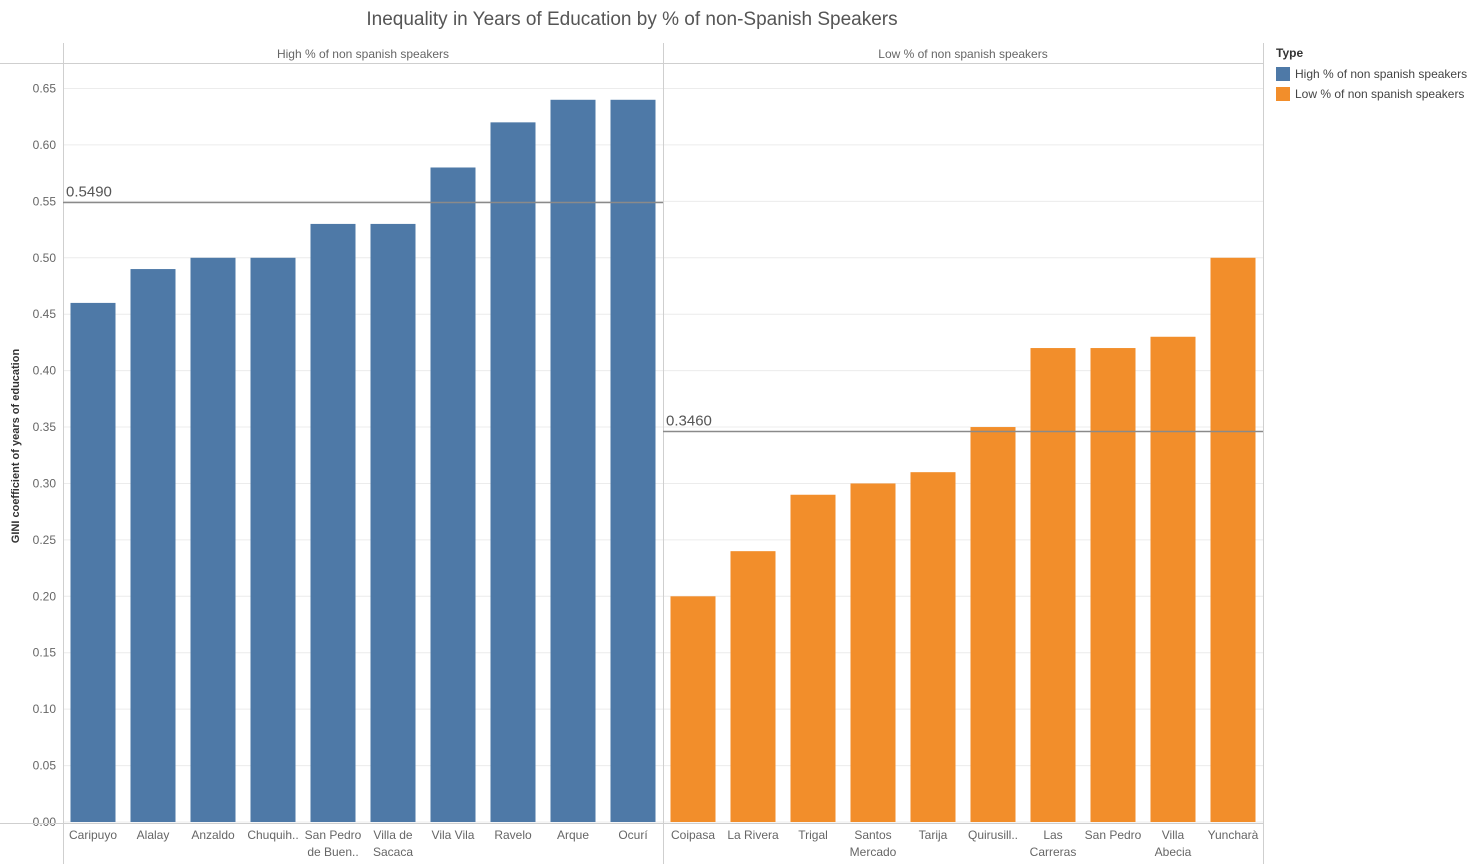 The image size is (1479, 864). I want to click on x-tick-label: Tarija, so click(933, 835).